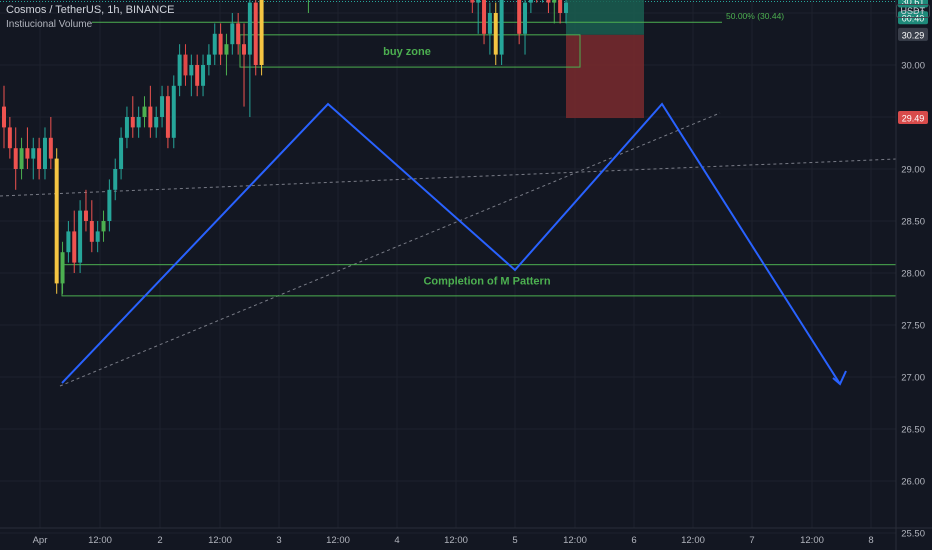 This screenshot has width=932, height=550. What do you see at coordinates (913, 222) in the screenshot?
I see `y-tick-label: 28.50` at bounding box center [913, 222].